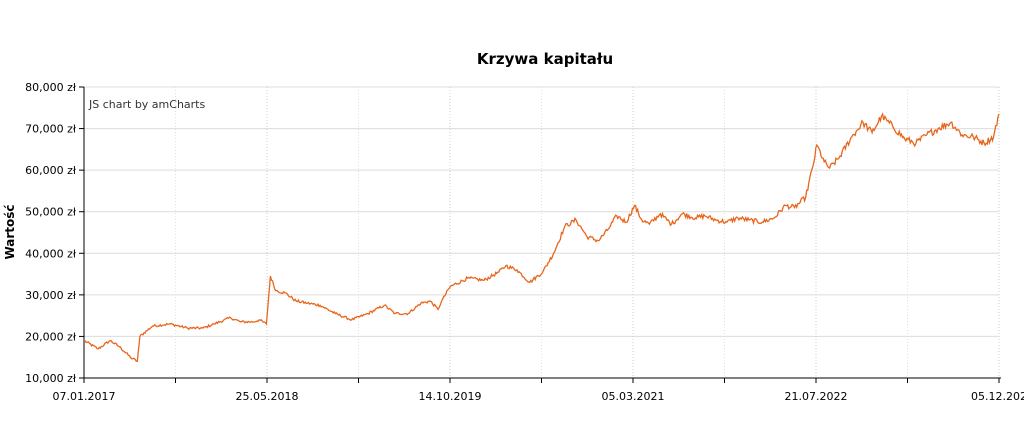 The width and height of the screenshot is (1024, 437). What do you see at coordinates (51, 212) in the screenshot?
I see `y-tick-label: 50,000 zł` at bounding box center [51, 212].